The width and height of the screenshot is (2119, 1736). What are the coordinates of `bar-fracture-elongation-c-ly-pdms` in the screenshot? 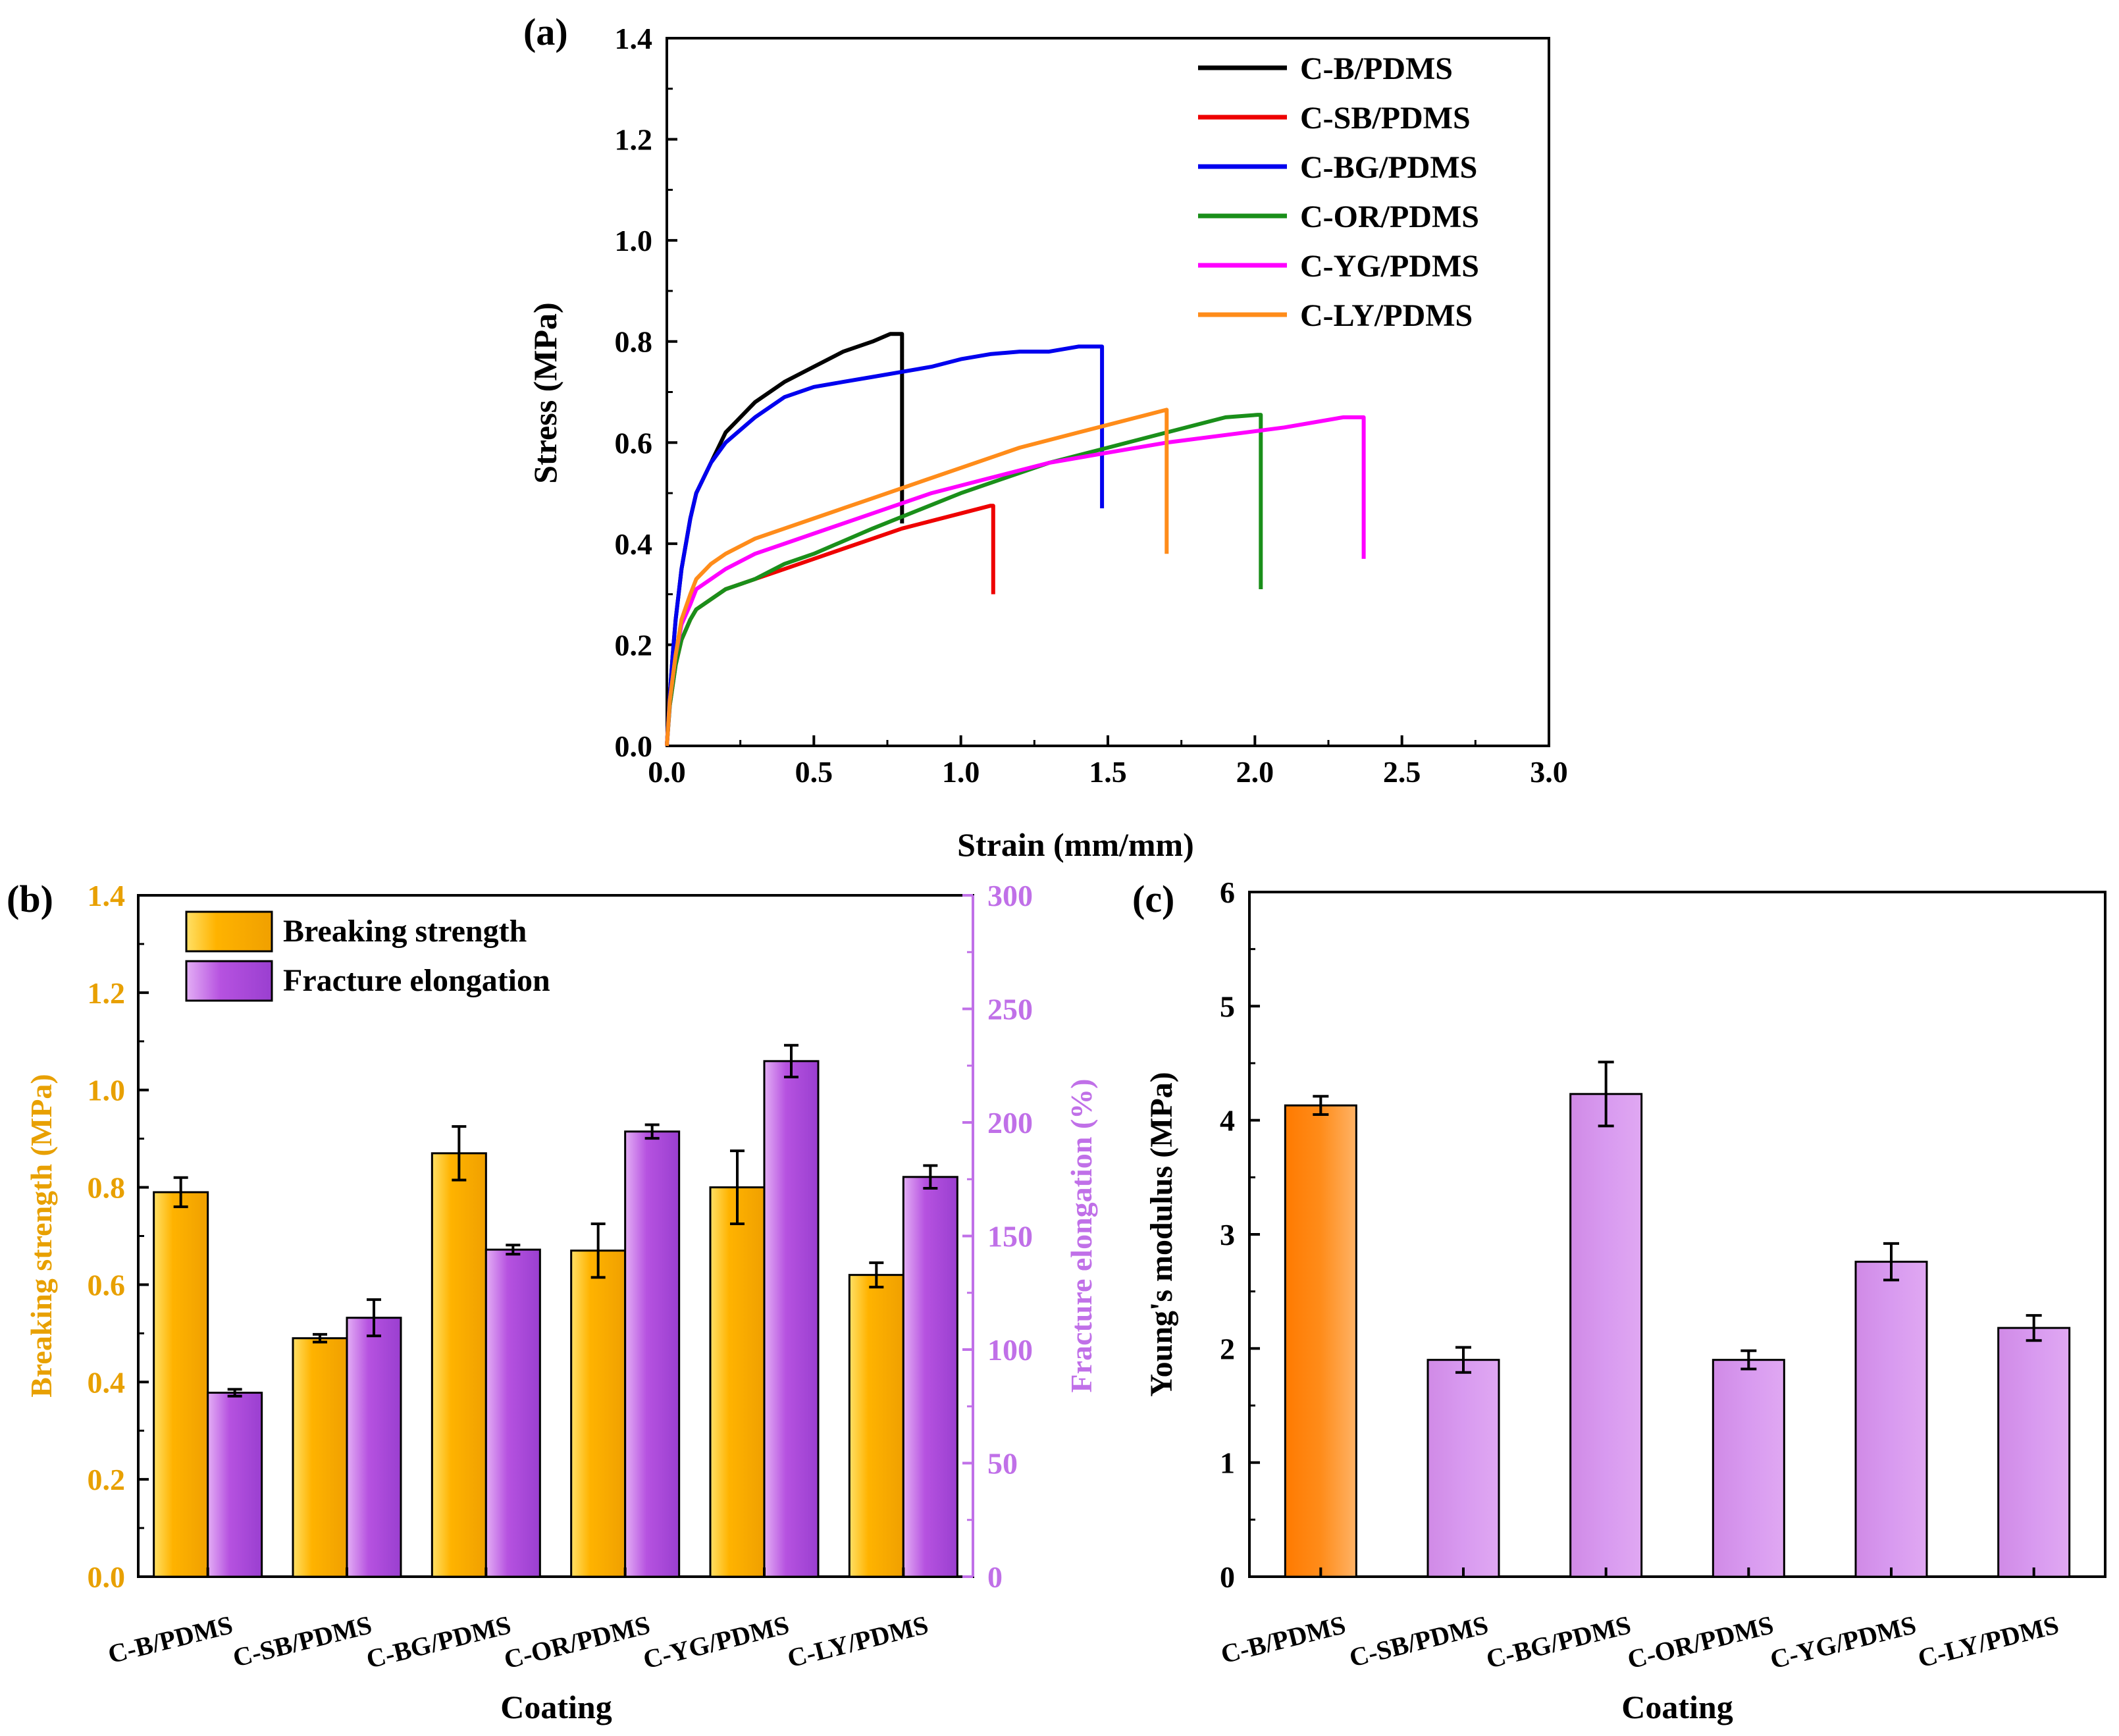 It's located at (930, 1377).